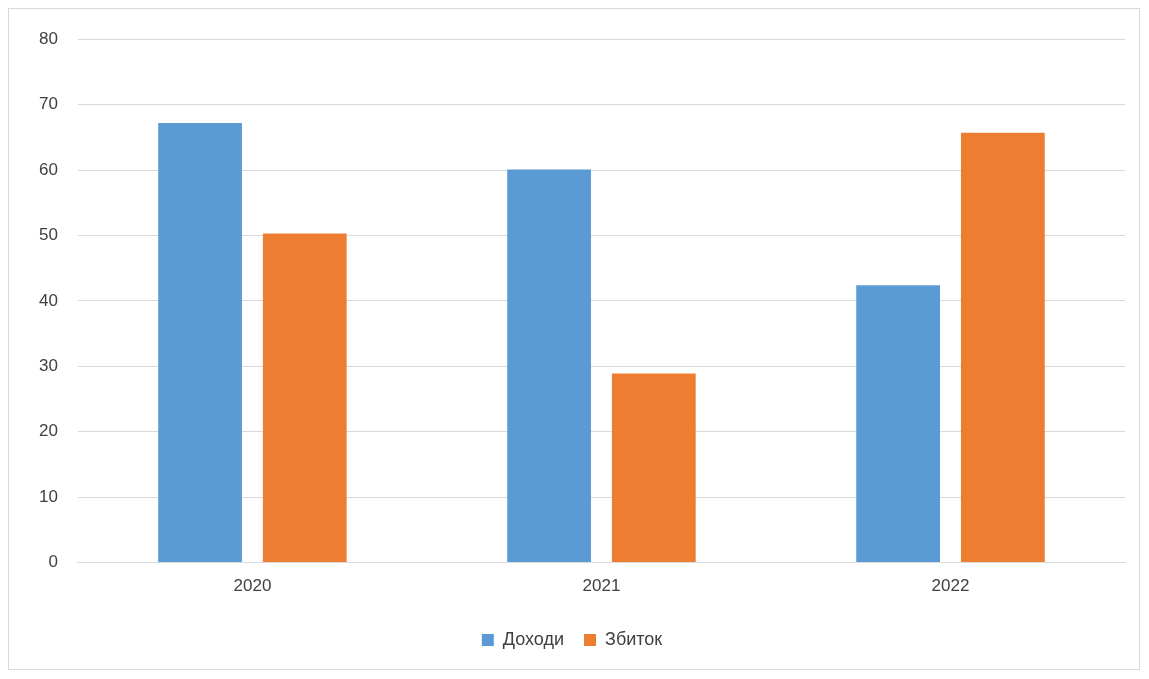  What do you see at coordinates (53, 562) in the screenshot?
I see `y-tick-label: 0` at bounding box center [53, 562].